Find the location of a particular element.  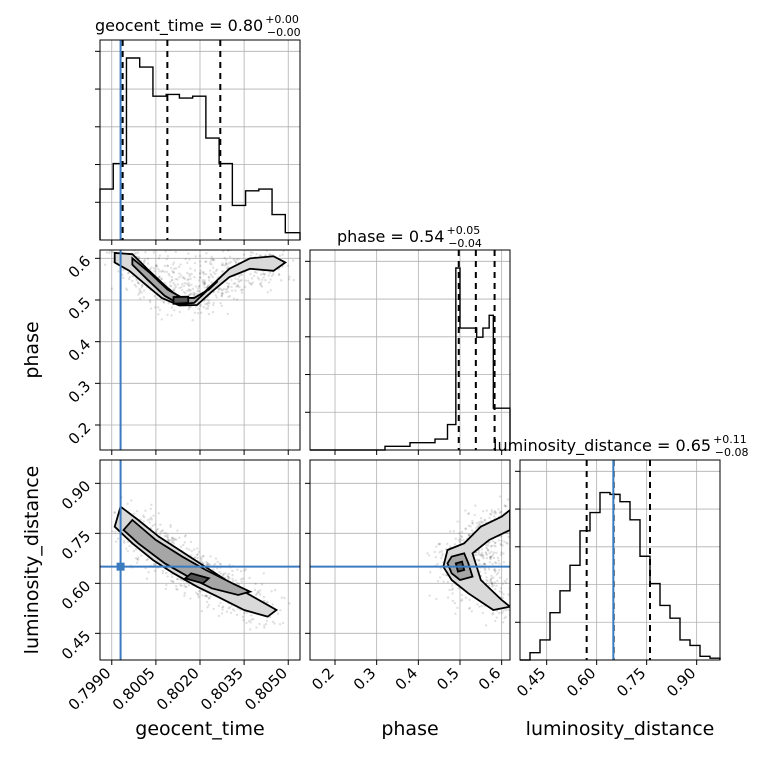

title-geocent-time: geocent_time = 0.80 +0.00 −0.00 is located at coordinates (198, 26).